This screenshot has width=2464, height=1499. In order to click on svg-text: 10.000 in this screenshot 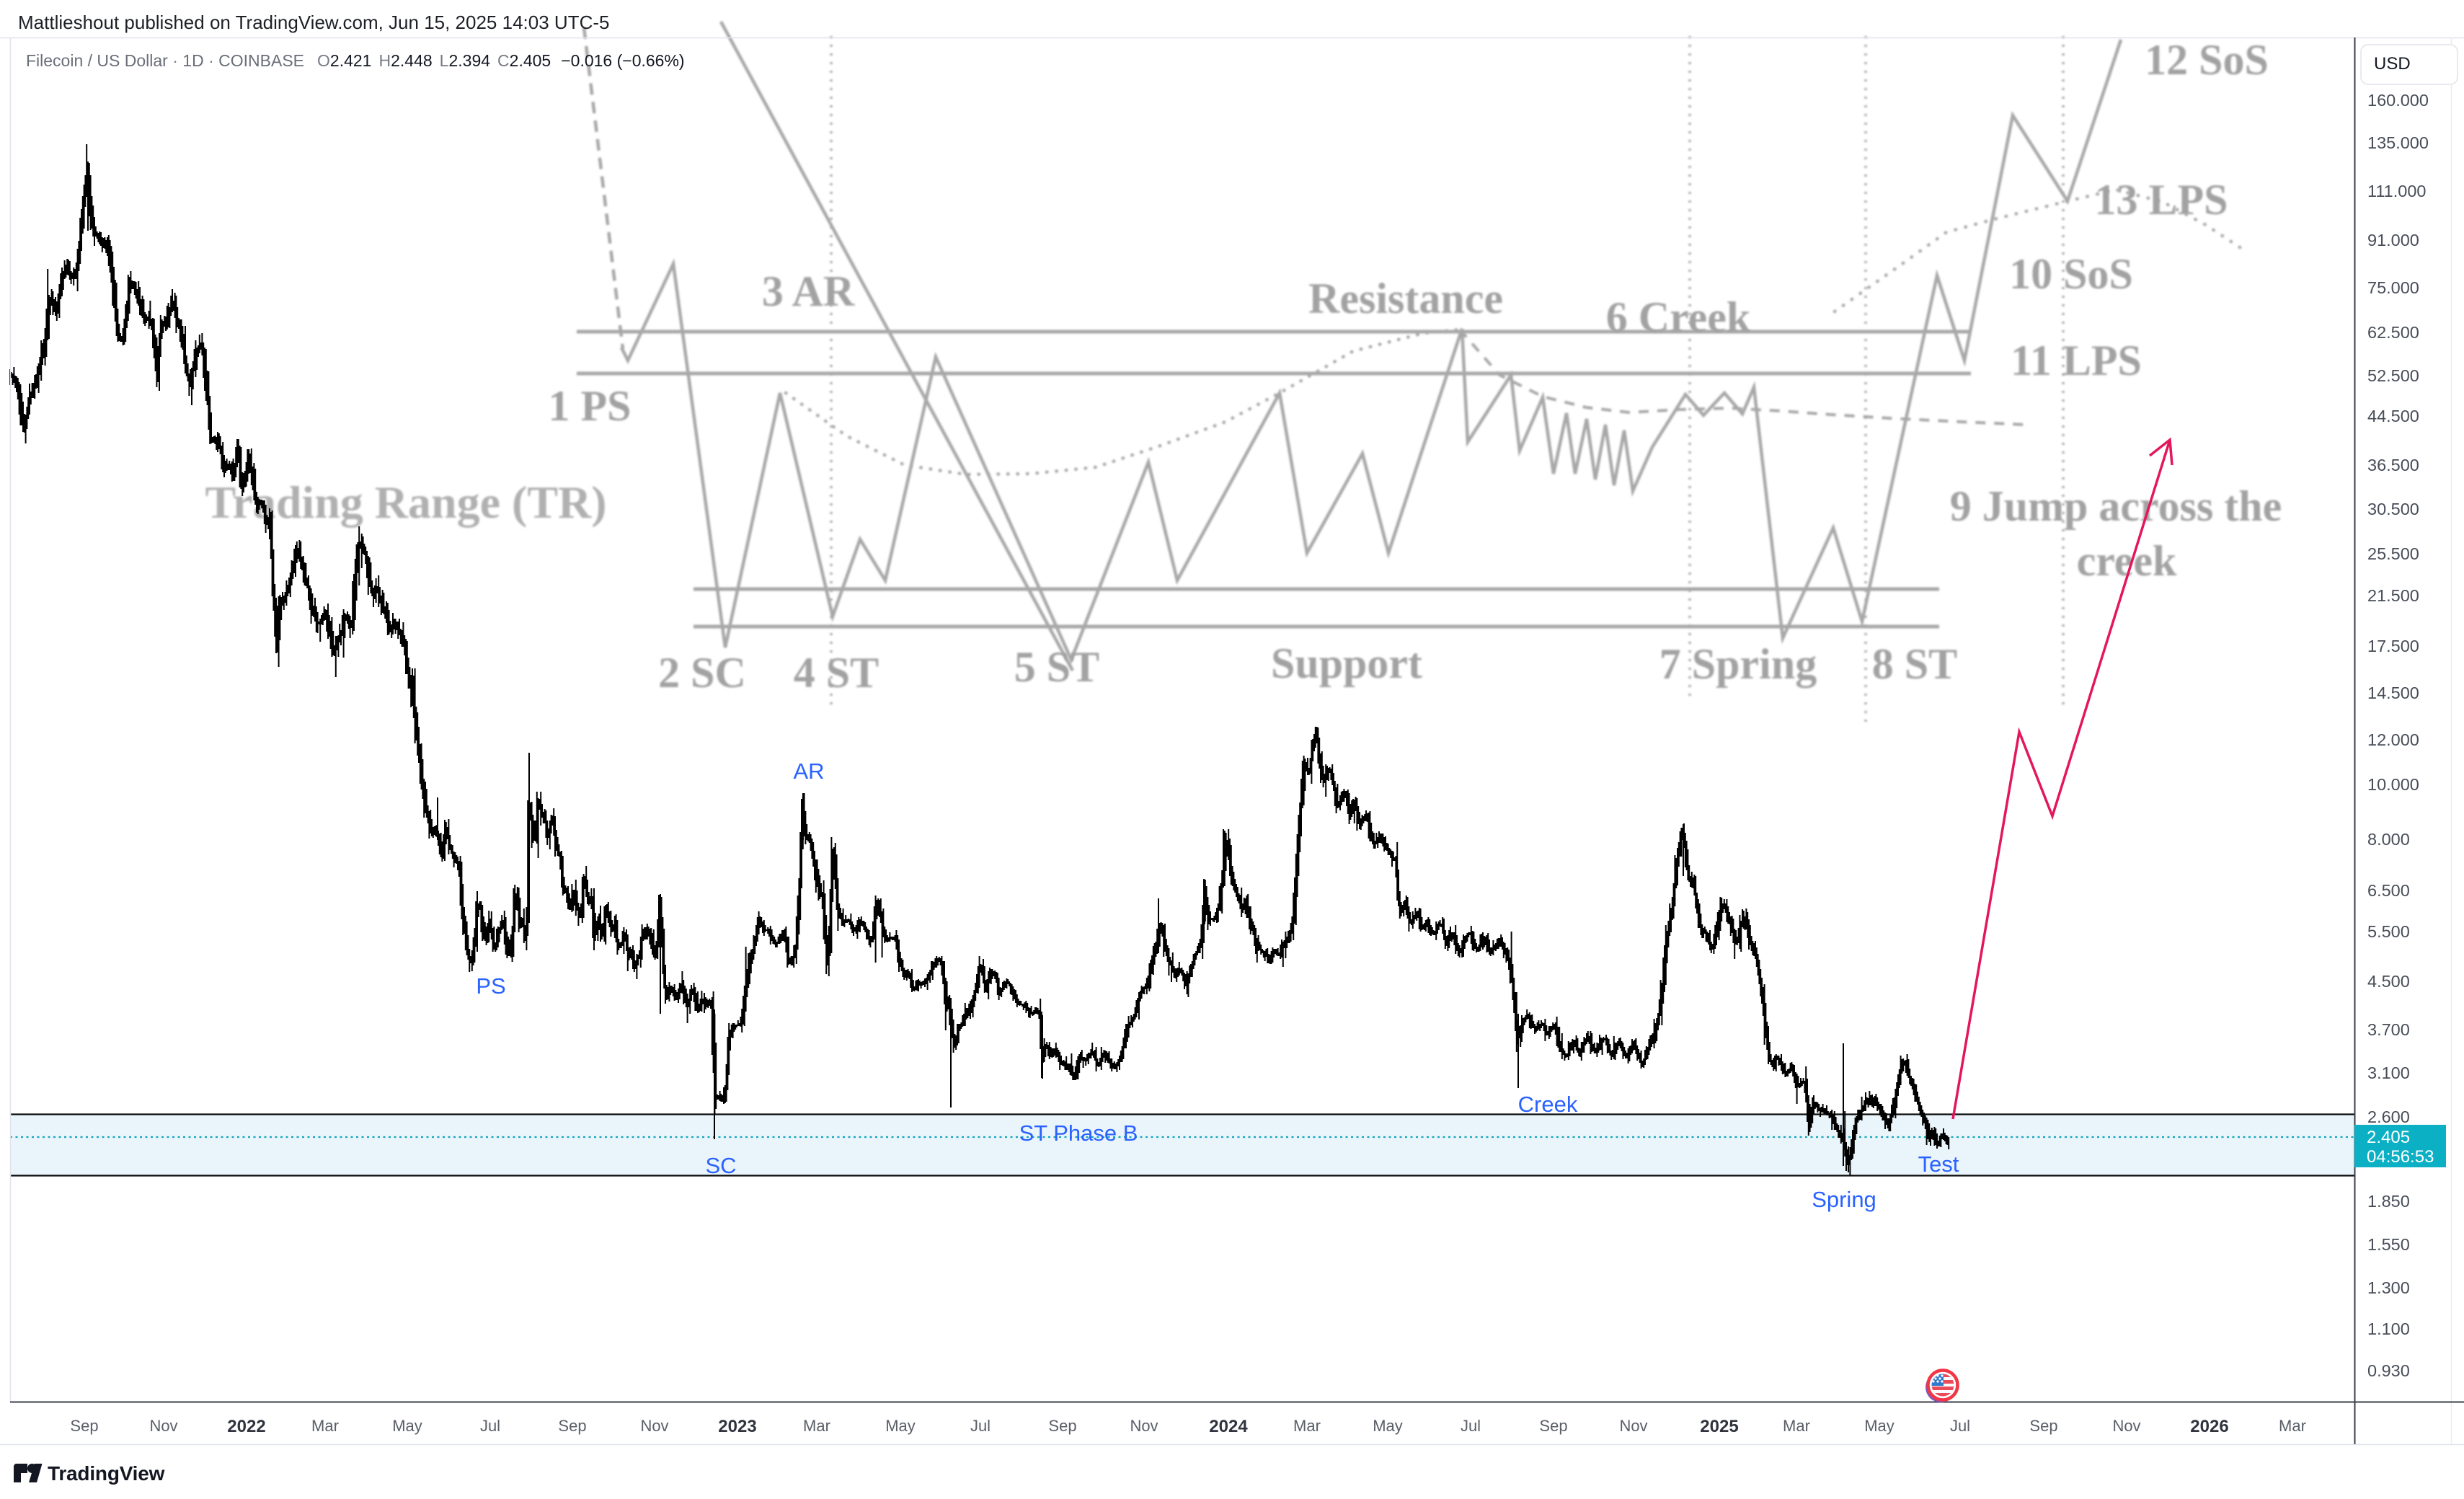, I will do `click(2393, 784)`.